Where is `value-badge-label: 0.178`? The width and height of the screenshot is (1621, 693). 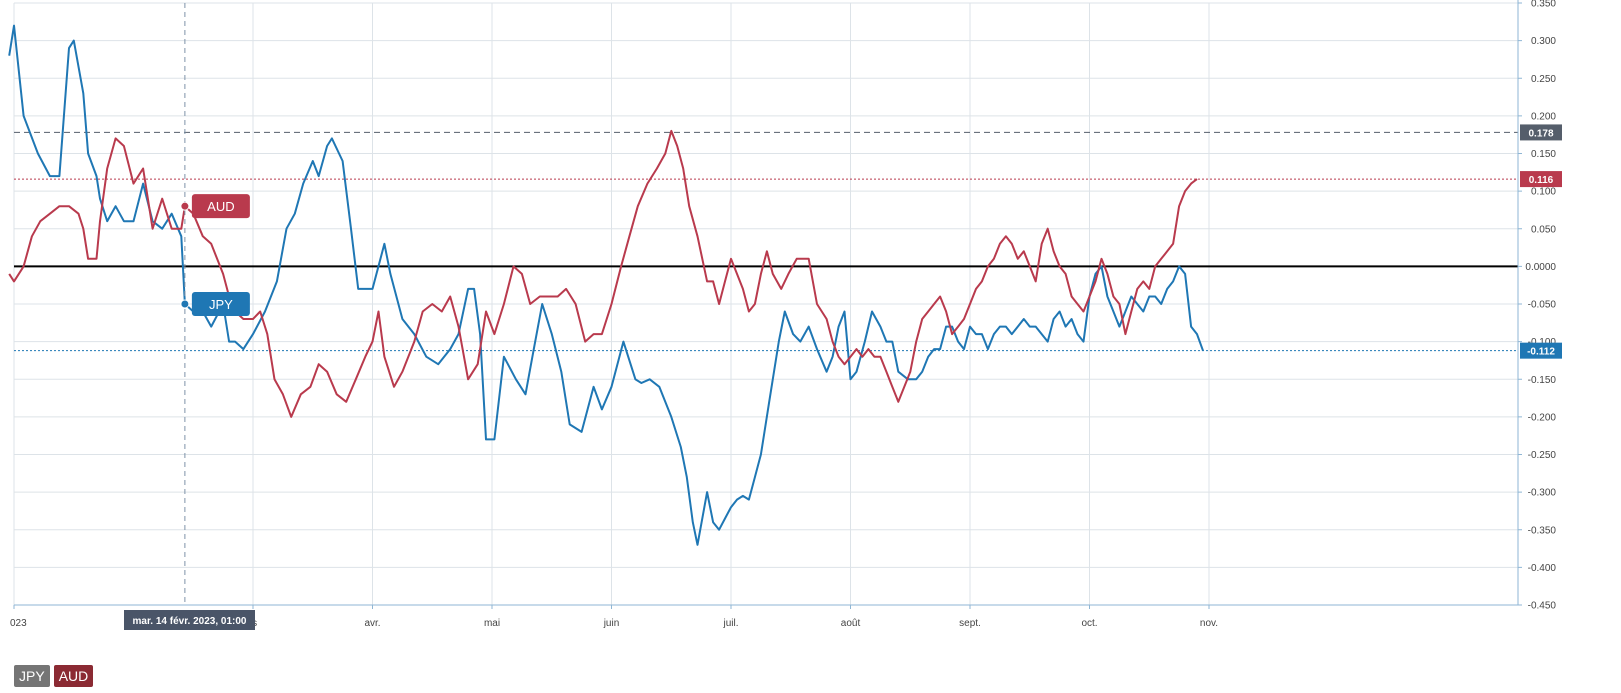 value-badge-label: 0.178 is located at coordinates (1540, 133).